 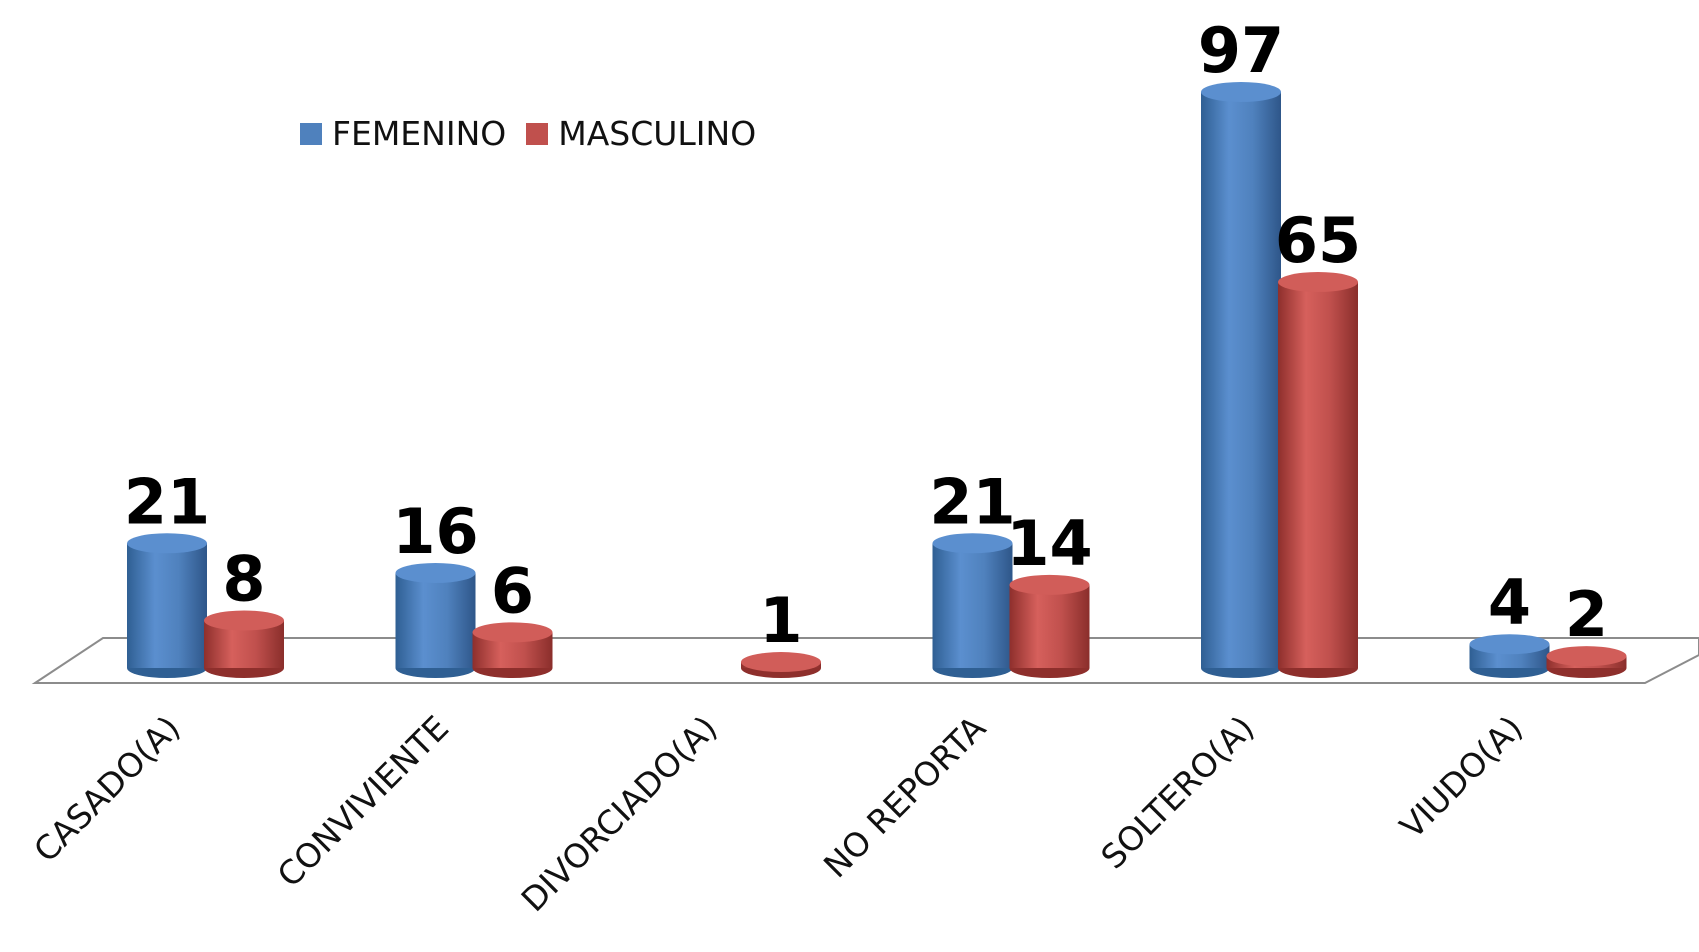 What do you see at coordinates (619, 813) in the screenshot?
I see `category-label-2: DIVORCIADO(A)` at bounding box center [619, 813].